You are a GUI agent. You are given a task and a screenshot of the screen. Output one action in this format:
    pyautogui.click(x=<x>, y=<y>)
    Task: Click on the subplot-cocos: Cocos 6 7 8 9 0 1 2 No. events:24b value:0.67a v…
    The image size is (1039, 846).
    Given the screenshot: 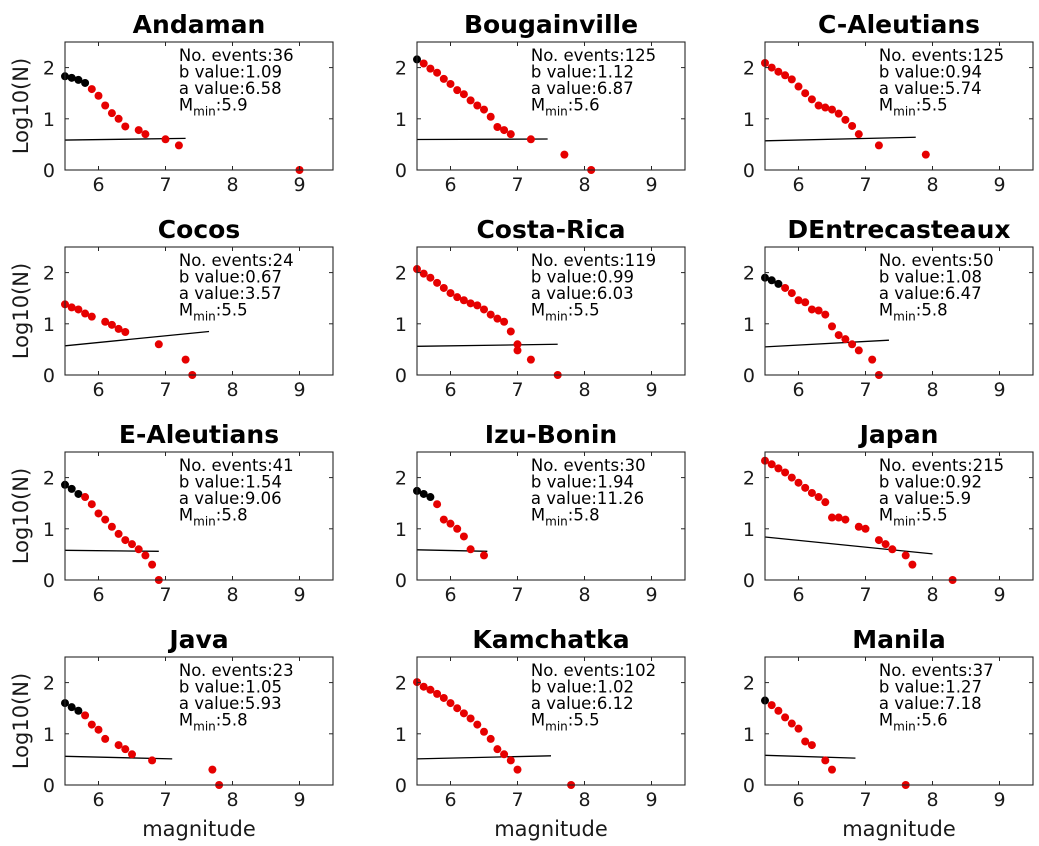 What is the action you would take?
    pyautogui.click(x=171, y=308)
    